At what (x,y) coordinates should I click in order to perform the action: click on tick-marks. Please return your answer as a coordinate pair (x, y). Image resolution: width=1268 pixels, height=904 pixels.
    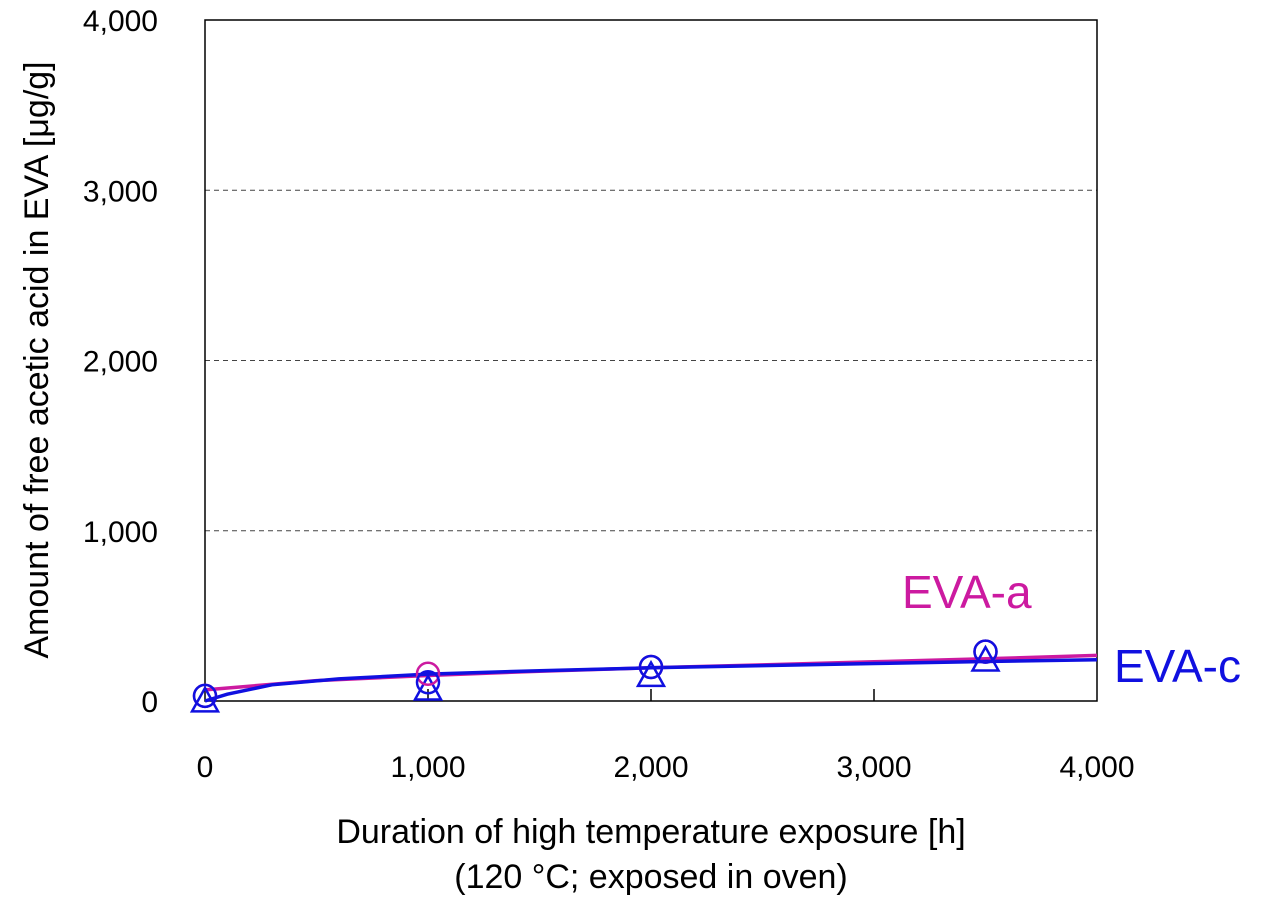
    Looking at the image, I should click on (651, 695).